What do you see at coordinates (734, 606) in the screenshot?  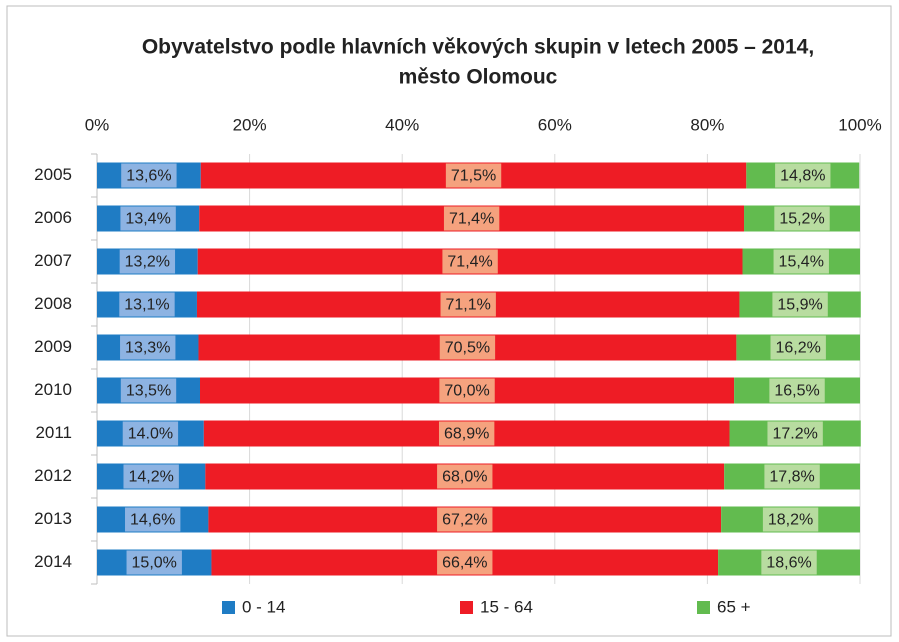 I see `legend-label: 65 +` at bounding box center [734, 606].